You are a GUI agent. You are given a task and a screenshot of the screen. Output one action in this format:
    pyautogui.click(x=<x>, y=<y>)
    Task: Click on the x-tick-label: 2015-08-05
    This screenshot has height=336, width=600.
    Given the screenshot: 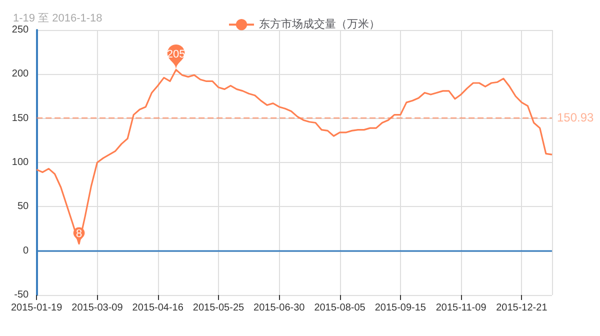 What is the action you would take?
    pyautogui.click(x=340, y=308)
    